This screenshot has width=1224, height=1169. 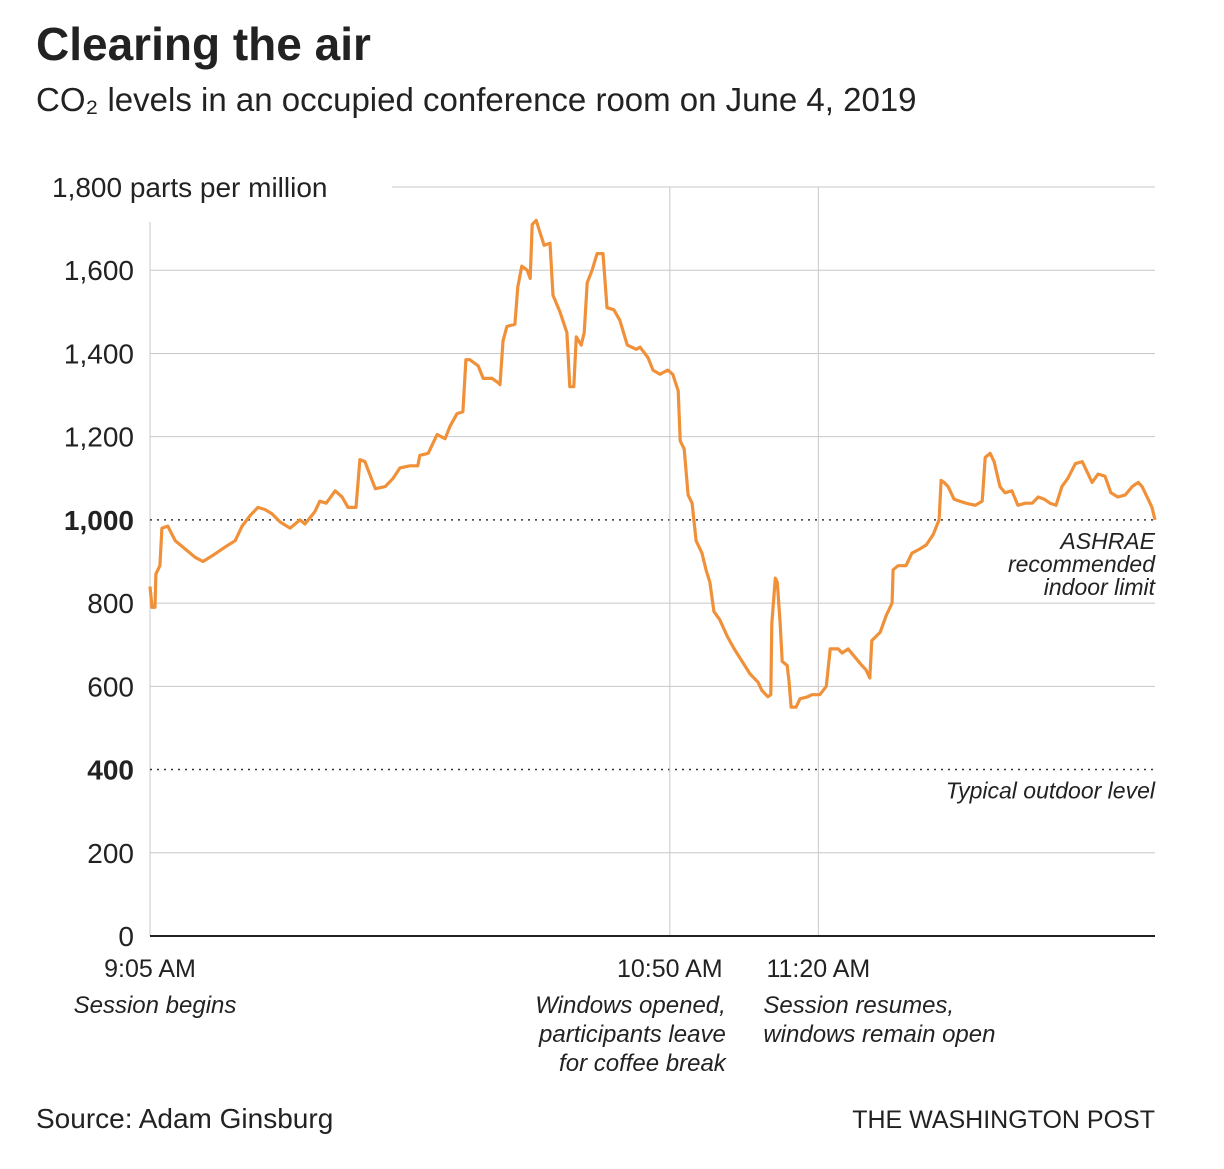 What do you see at coordinates (1106, 541) in the screenshot?
I see `reference-label: ASHRAE` at bounding box center [1106, 541].